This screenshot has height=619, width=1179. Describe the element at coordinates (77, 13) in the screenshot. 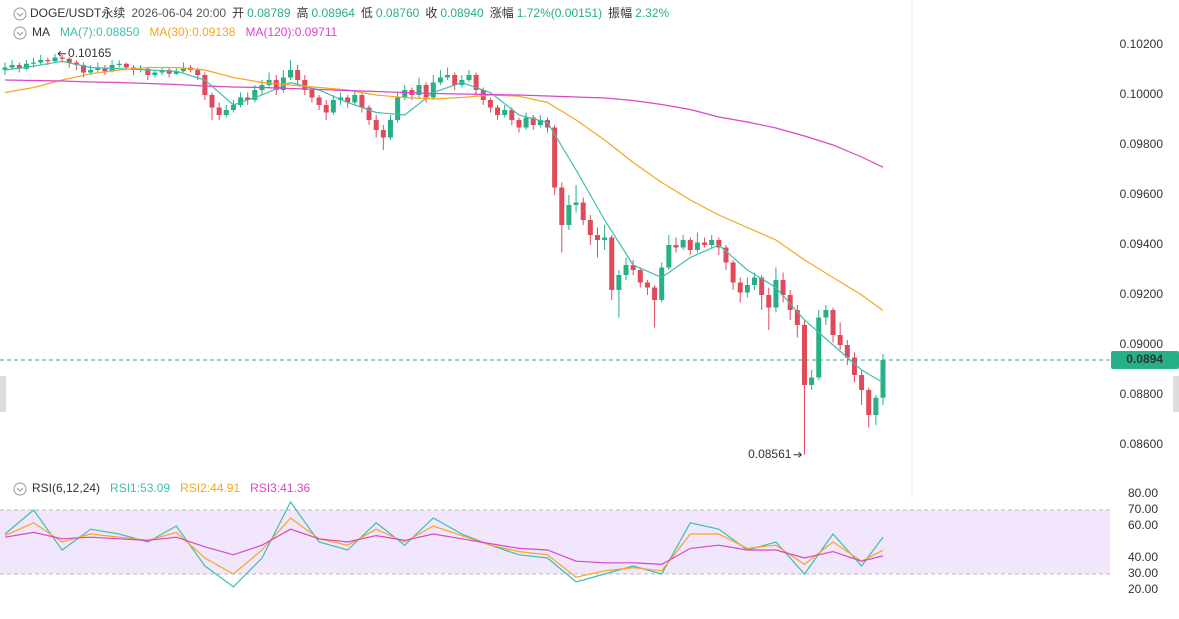

I see `symbol: DOGE/USDT永续` at that location.